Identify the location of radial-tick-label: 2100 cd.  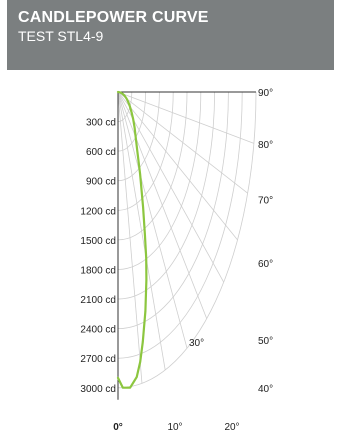
(98, 300).